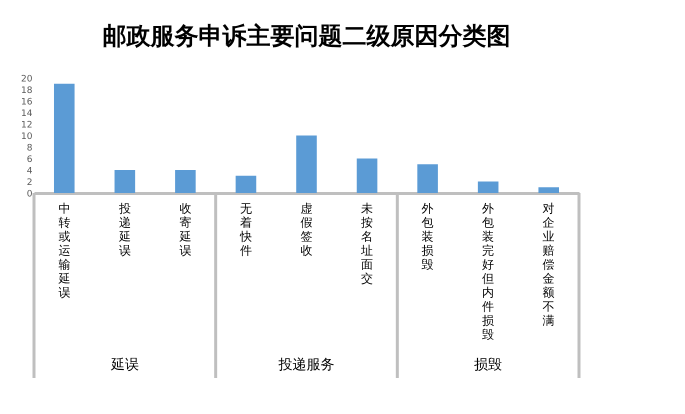  What do you see at coordinates (488, 365) in the screenshot?
I see `text: 损毁` at bounding box center [488, 365].